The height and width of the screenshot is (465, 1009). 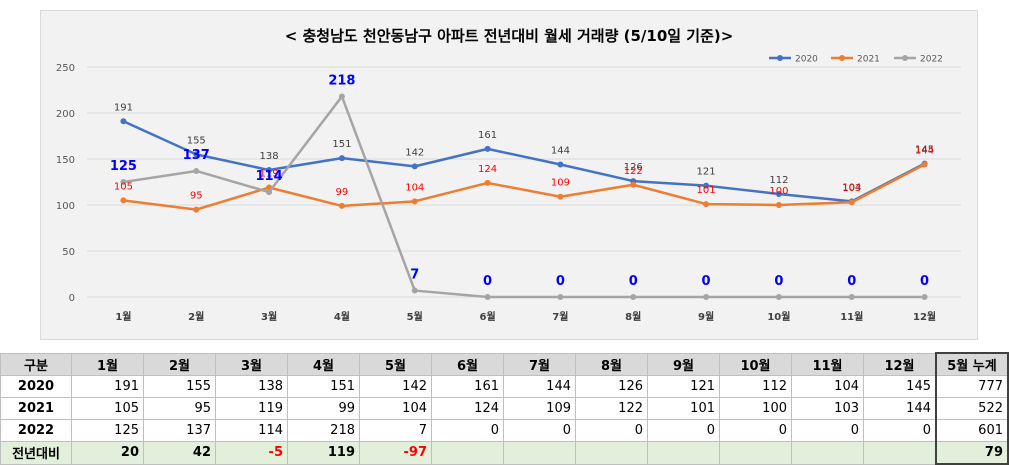 I want to click on data-label-2021: 144, so click(x=924, y=151).